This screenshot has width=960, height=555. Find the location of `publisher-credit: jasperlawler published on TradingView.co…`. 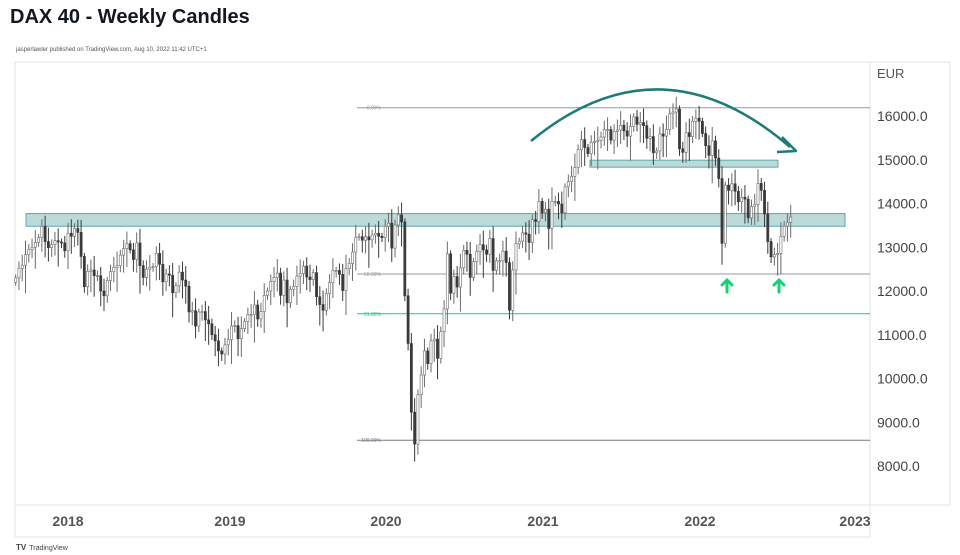

publisher-credit: jasperlawler published on TradingView.co… is located at coordinates (111, 50).